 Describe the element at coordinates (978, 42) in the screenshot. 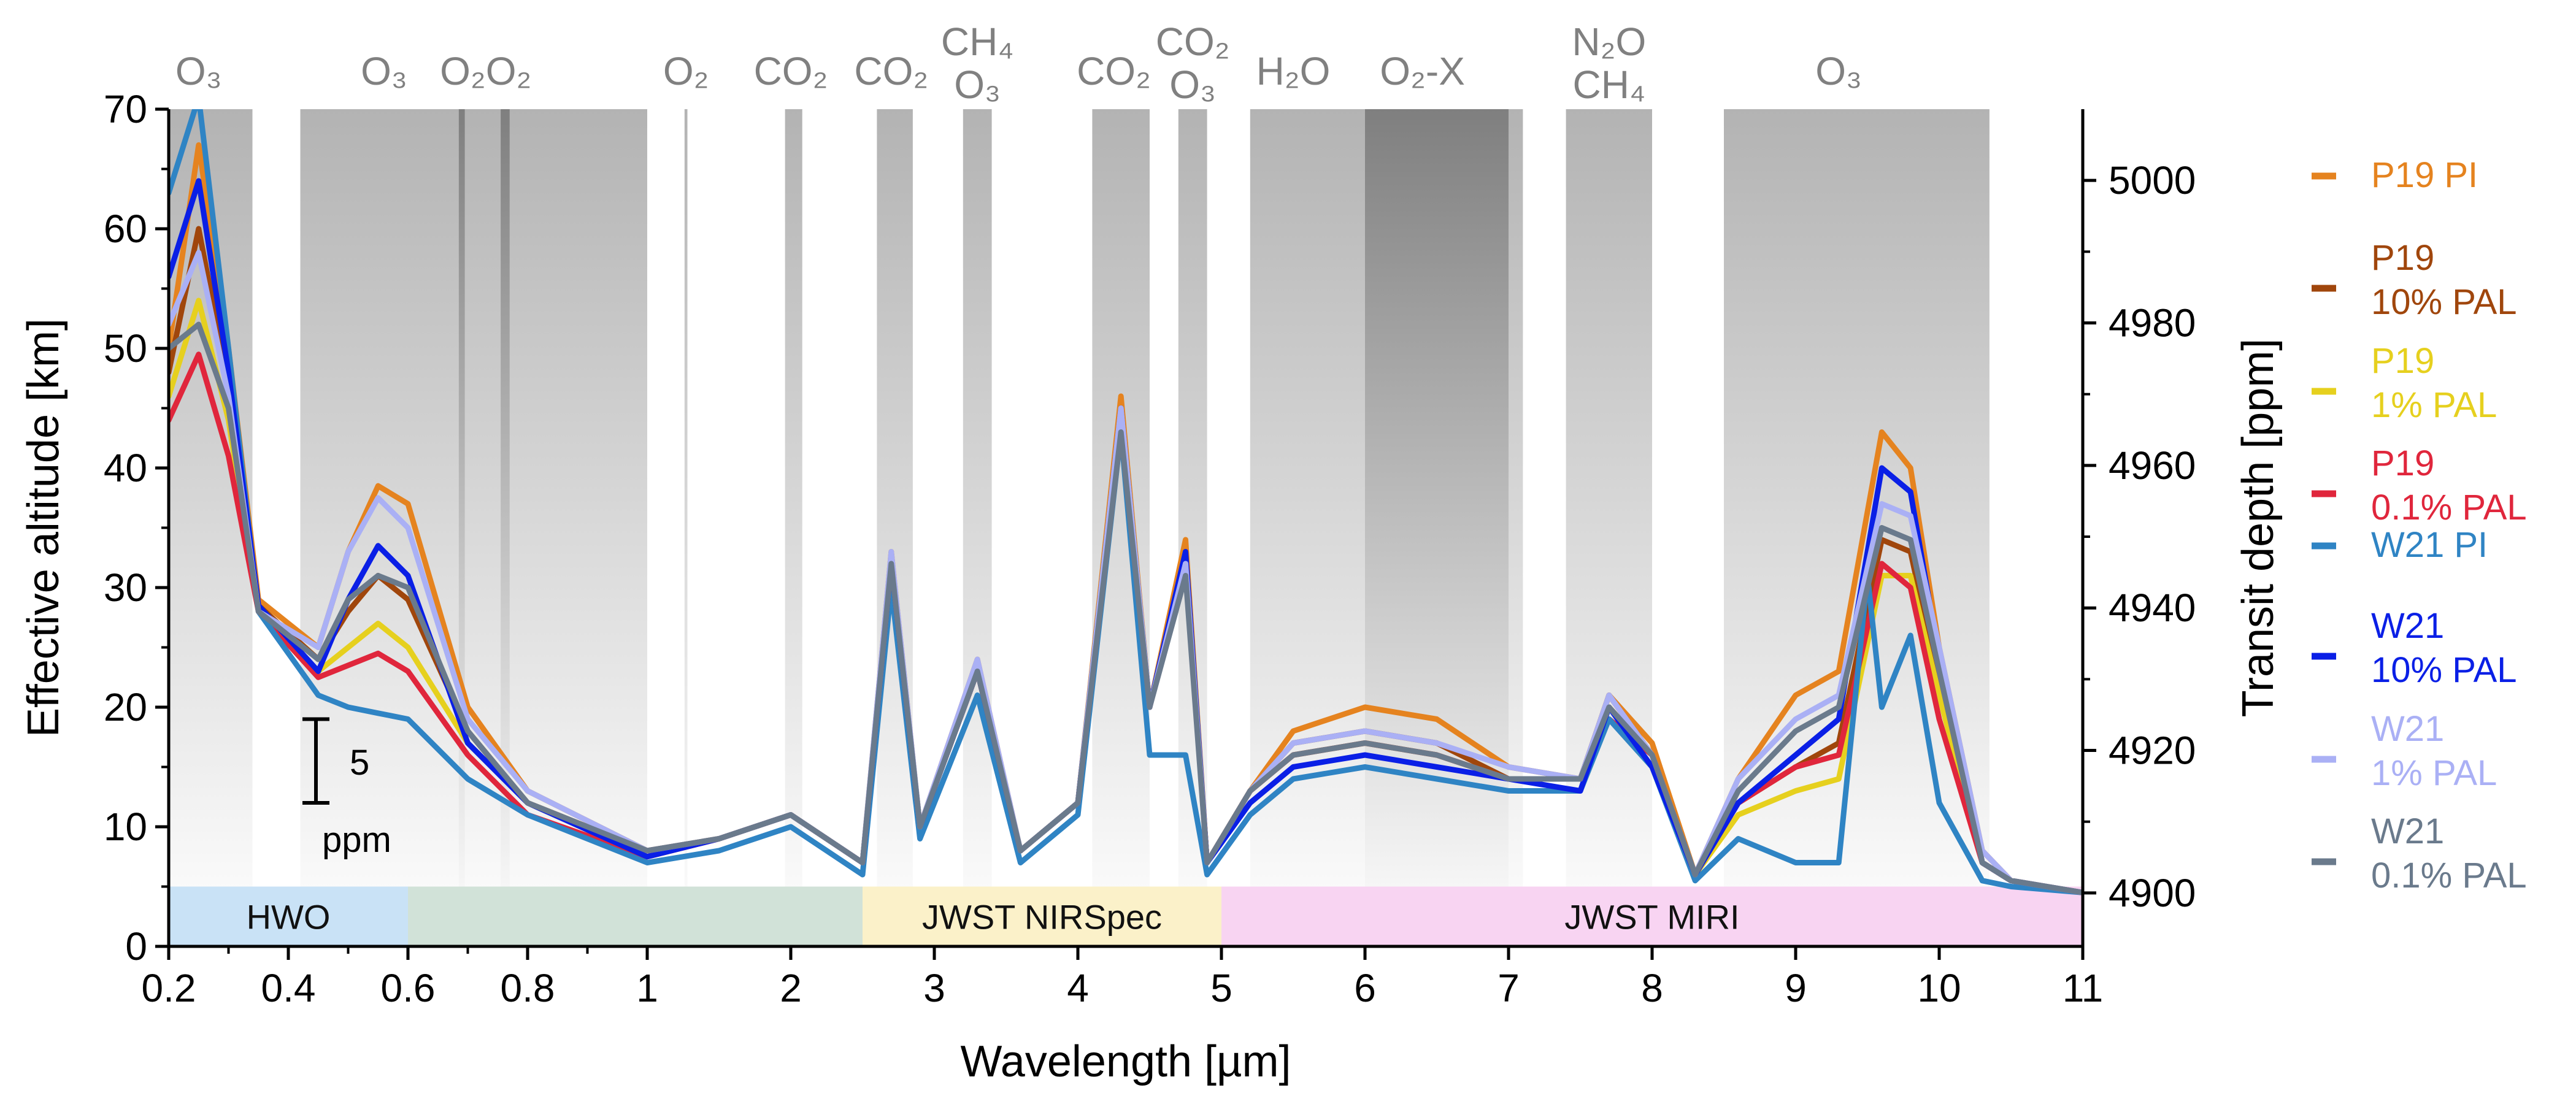

I see `band-label-7-0: CH₄` at that location.